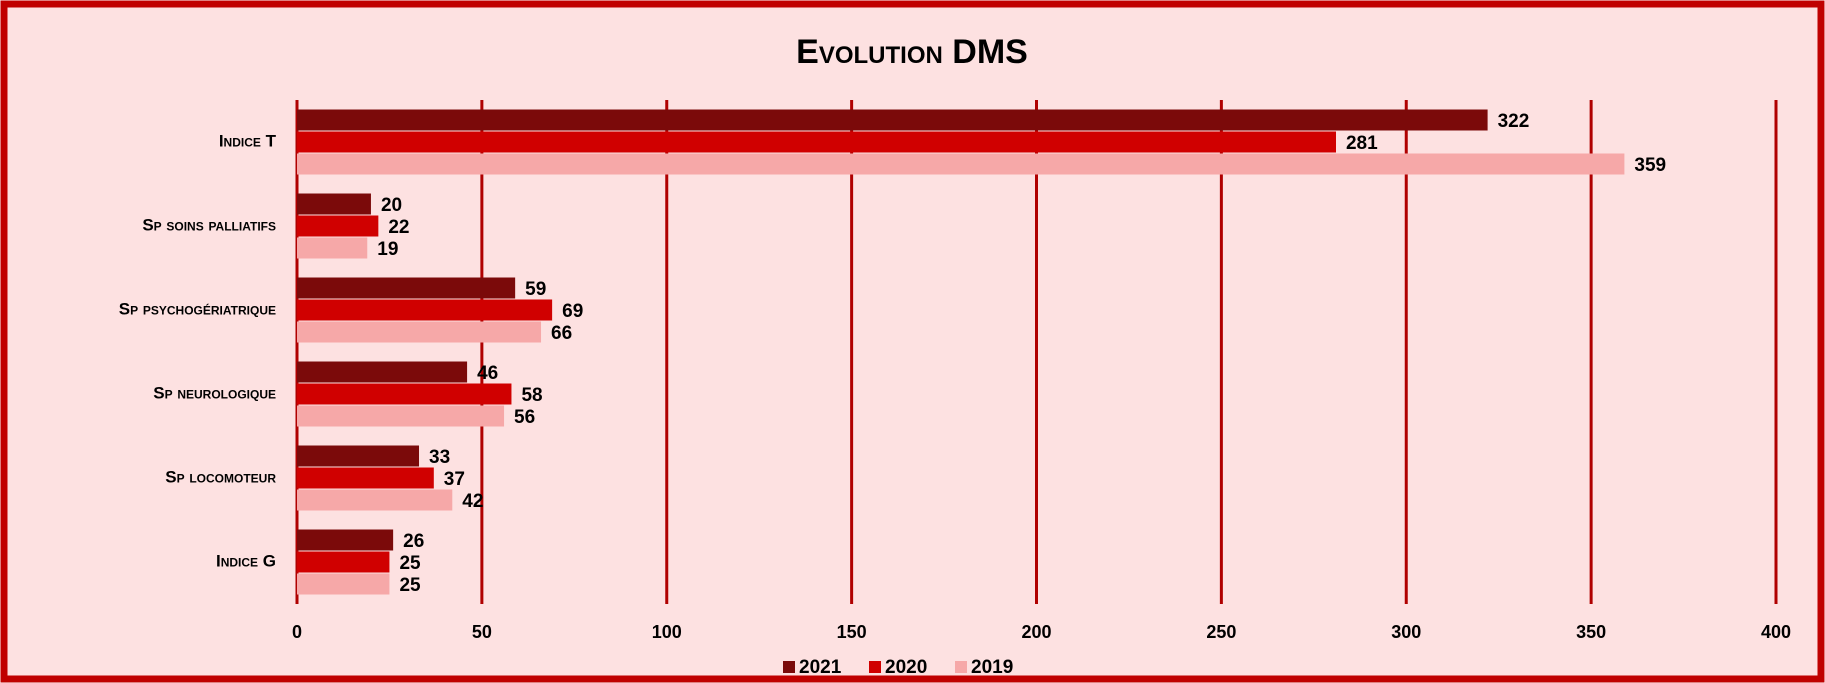 Image resolution: width=1825 pixels, height=683 pixels. Describe the element at coordinates (1591, 632) in the screenshot. I see `x-tick-label: 350` at that location.